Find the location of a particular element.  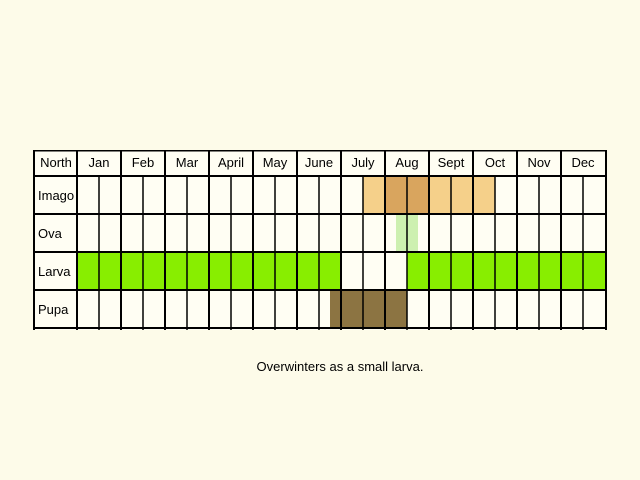

month-label-mar: Mar is located at coordinates (187, 162).